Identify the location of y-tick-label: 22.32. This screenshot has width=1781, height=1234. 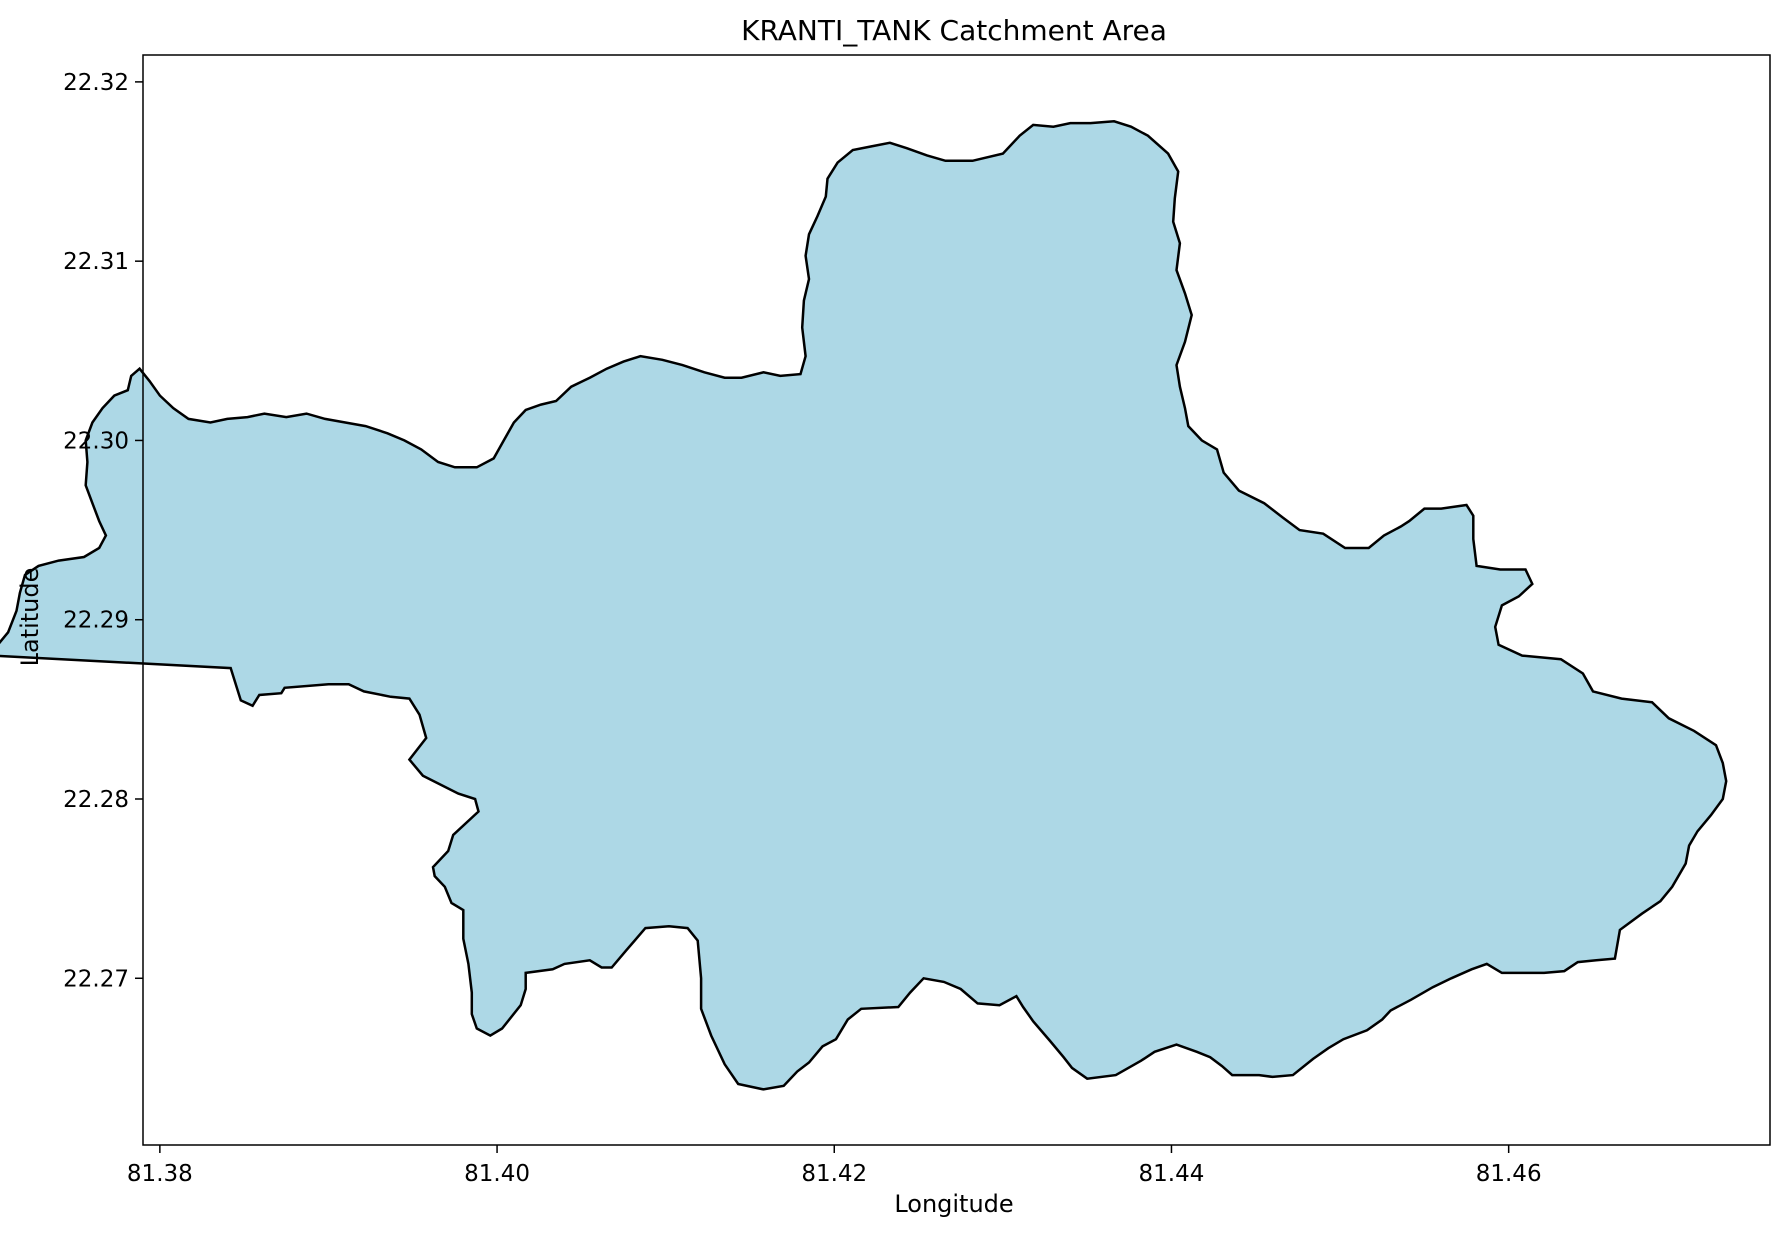
(96, 83).